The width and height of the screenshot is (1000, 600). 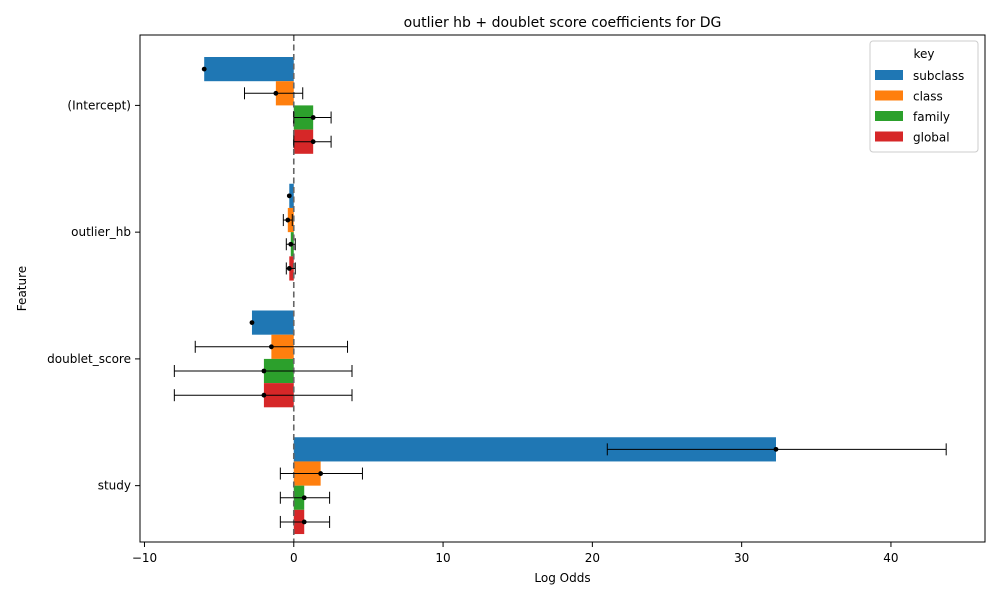 What do you see at coordinates (271, 347) in the screenshot?
I see `point-class-doublet-score` at bounding box center [271, 347].